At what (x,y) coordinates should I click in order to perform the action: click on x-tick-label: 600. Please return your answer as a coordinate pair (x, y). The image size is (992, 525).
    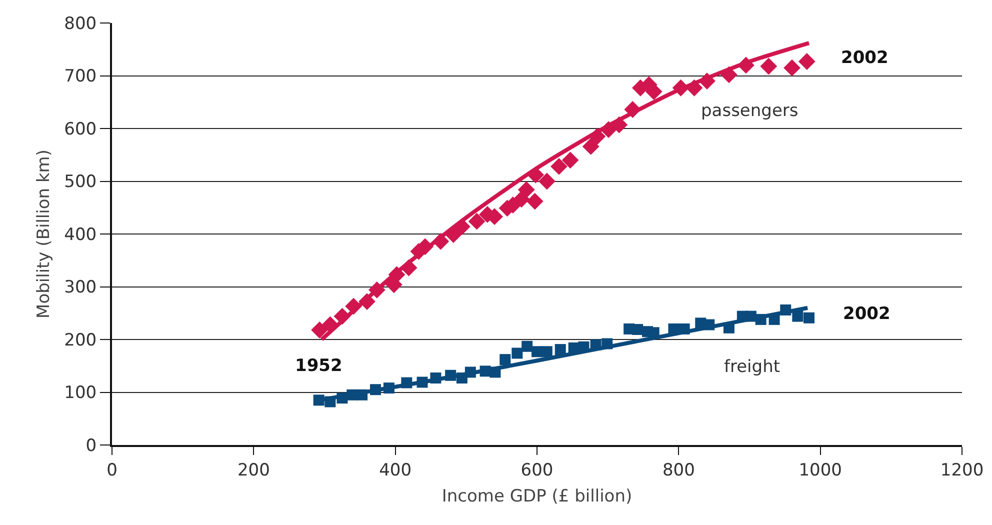
    Looking at the image, I should click on (537, 470).